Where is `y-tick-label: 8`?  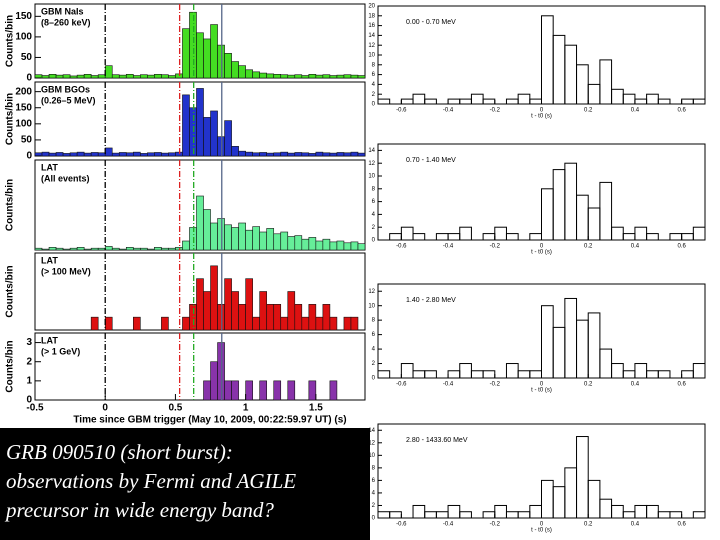
y-tick-label: 8 is located at coordinates (374, 65).